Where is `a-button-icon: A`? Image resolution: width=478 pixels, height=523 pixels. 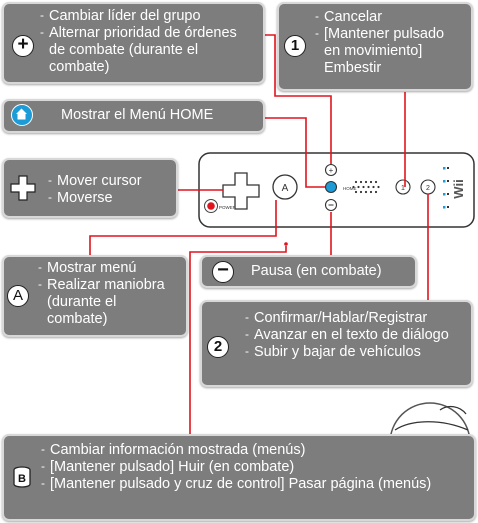
a-button-icon: A is located at coordinates (18, 296).